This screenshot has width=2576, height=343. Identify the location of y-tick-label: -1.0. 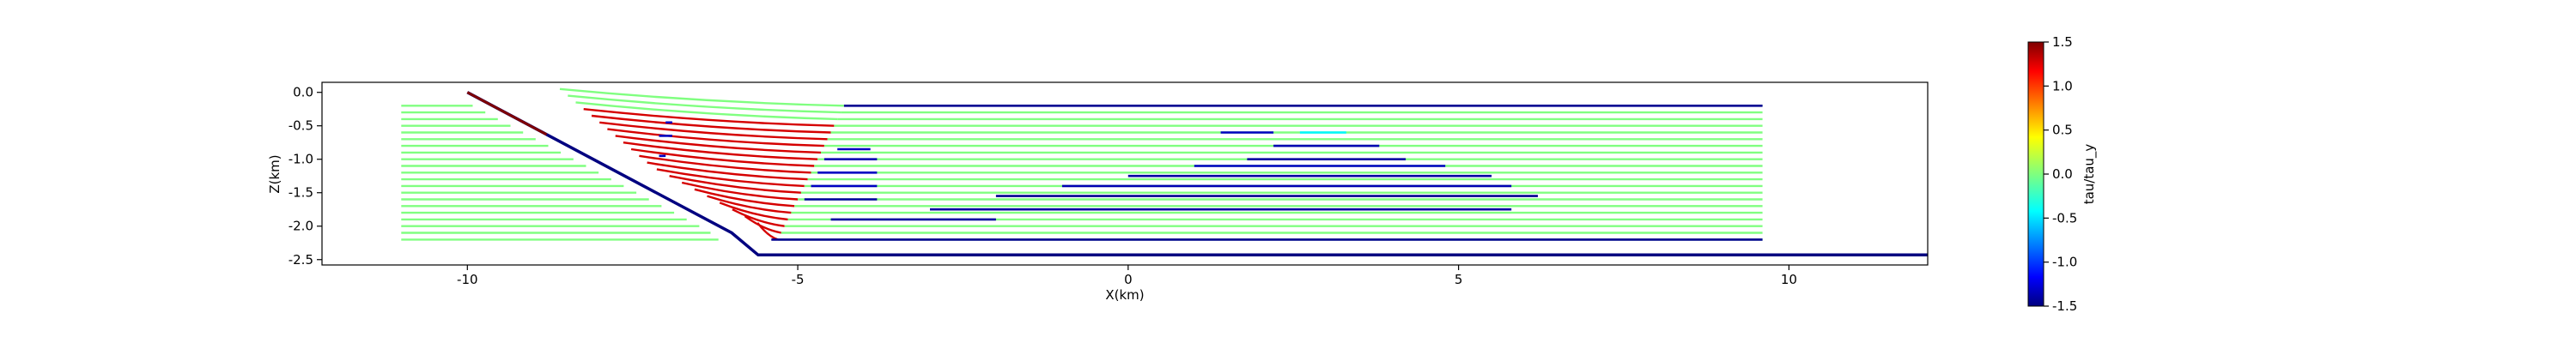
(301, 160).